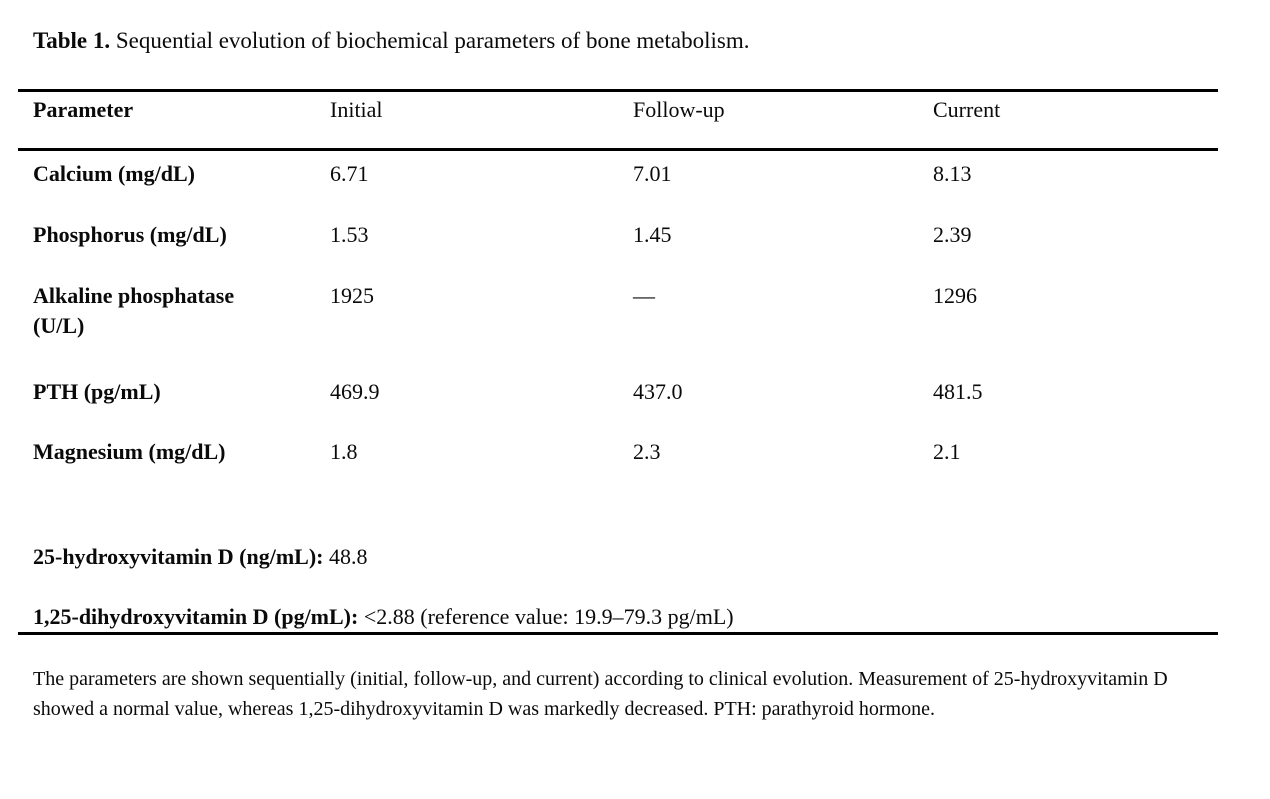 The height and width of the screenshot is (799, 1270). What do you see at coordinates (355, 391) in the screenshot?
I see `cell-initial: 469.9` at bounding box center [355, 391].